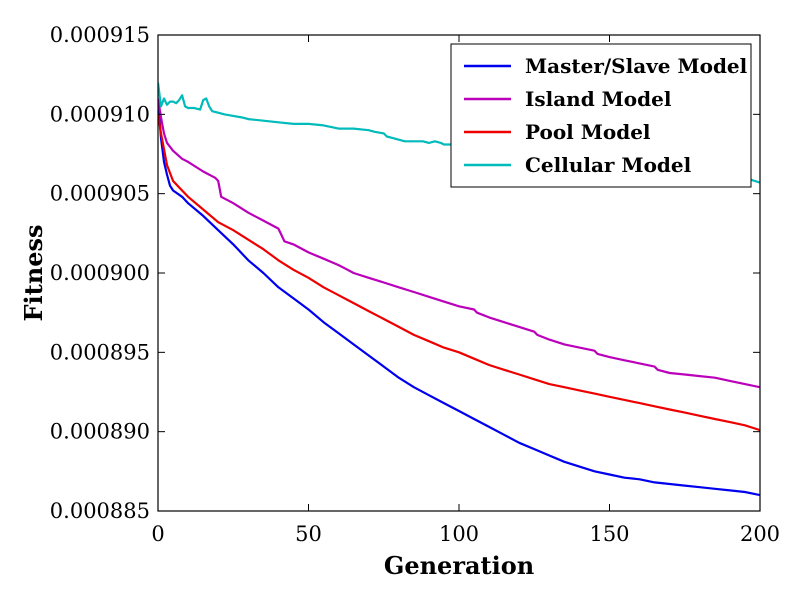  Describe the element at coordinates (157, 534) in the screenshot. I see `x-tick-label: 0` at that location.